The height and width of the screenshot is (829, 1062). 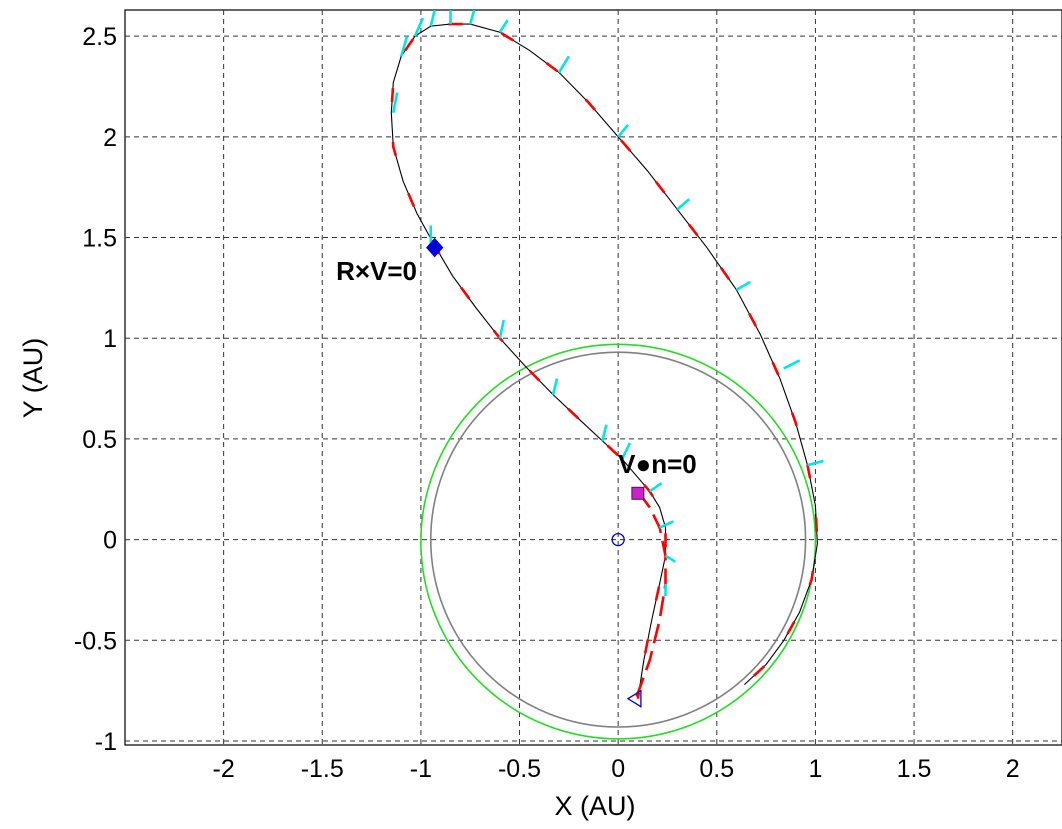 I want to click on y-tick-label: 0.5, so click(x=99, y=440).